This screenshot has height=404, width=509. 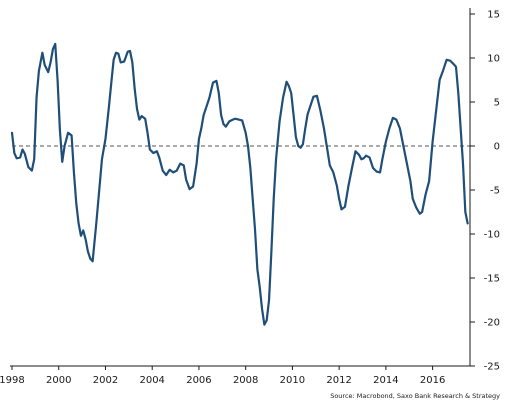 I want to click on x-tick-label: 2000, so click(x=58, y=380).